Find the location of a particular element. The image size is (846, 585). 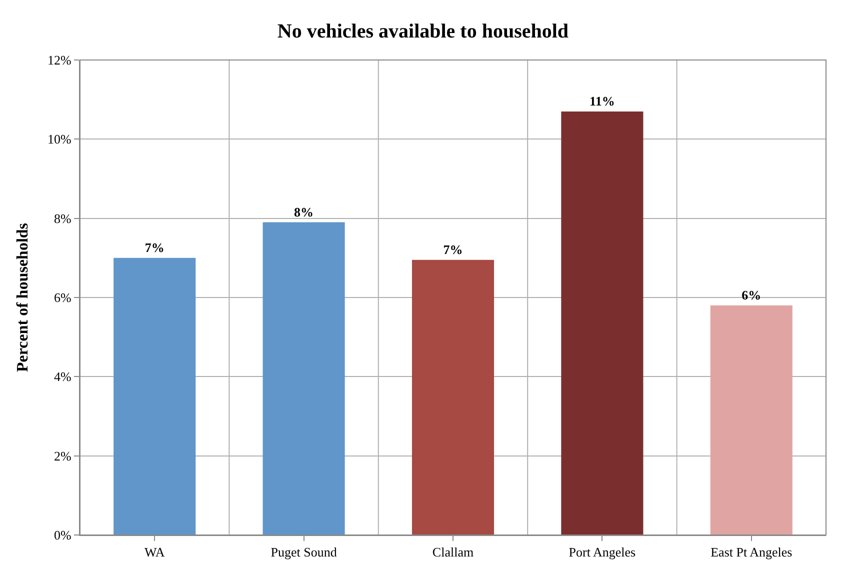

y-tick-label: 6% is located at coordinates (63, 298).